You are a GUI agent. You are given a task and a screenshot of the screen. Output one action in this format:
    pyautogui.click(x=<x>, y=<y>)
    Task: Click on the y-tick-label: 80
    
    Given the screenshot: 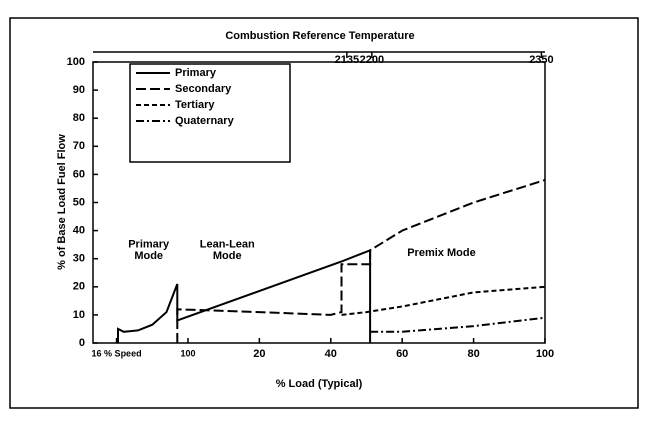 What is the action you would take?
    pyautogui.click(x=79, y=118)
    